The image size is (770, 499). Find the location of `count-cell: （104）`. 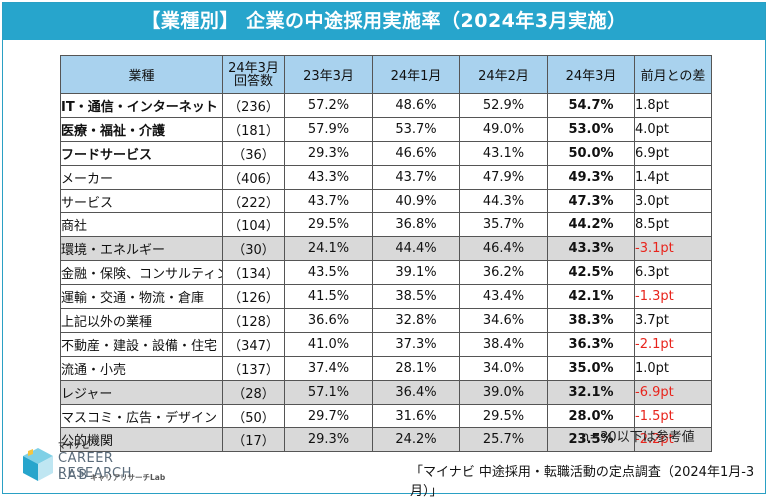

count-cell: （104） is located at coordinates (253, 225).